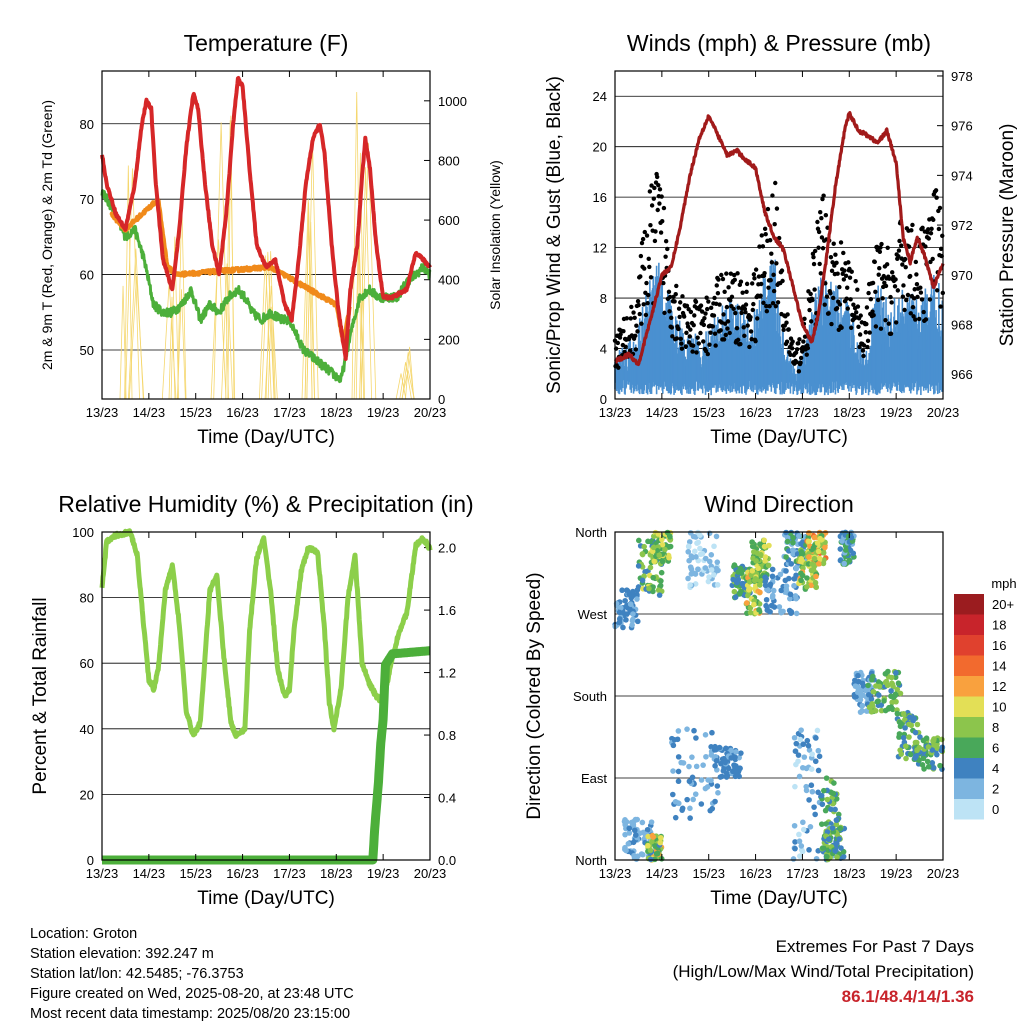 The image size is (1024, 1024). What do you see at coordinates (336, 873) in the screenshot?
I see `x-tick-label: 18/23` at bounding box center [336, 873].